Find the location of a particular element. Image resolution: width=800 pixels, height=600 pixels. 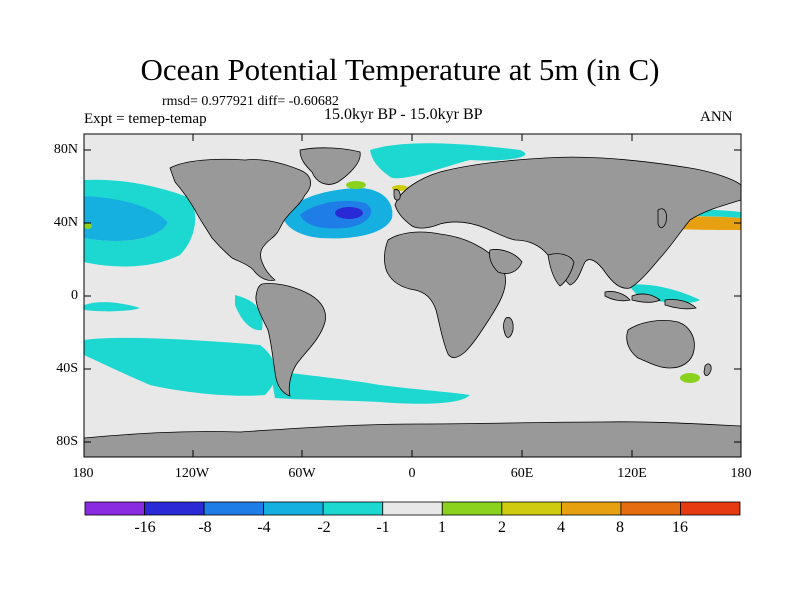

colorbar-tick: 16 is located at coordinates (680, 527).